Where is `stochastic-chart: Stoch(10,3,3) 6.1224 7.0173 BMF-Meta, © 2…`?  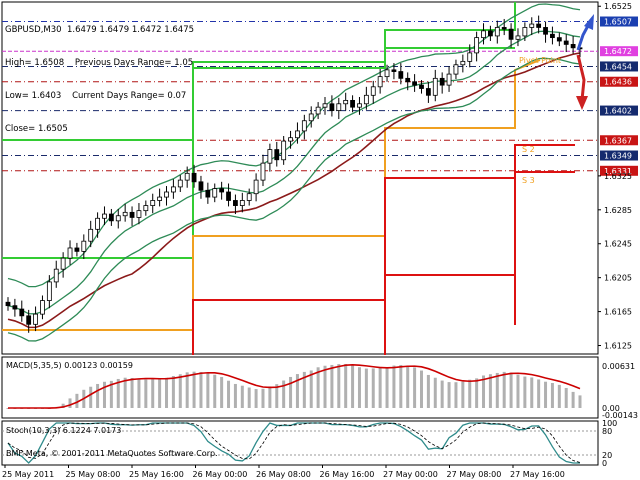
stochastic-chart: Stoch(10,3,3) 6.1224 7.0173 BMF-Meta, © 2… is located at coordinates (320, 450).